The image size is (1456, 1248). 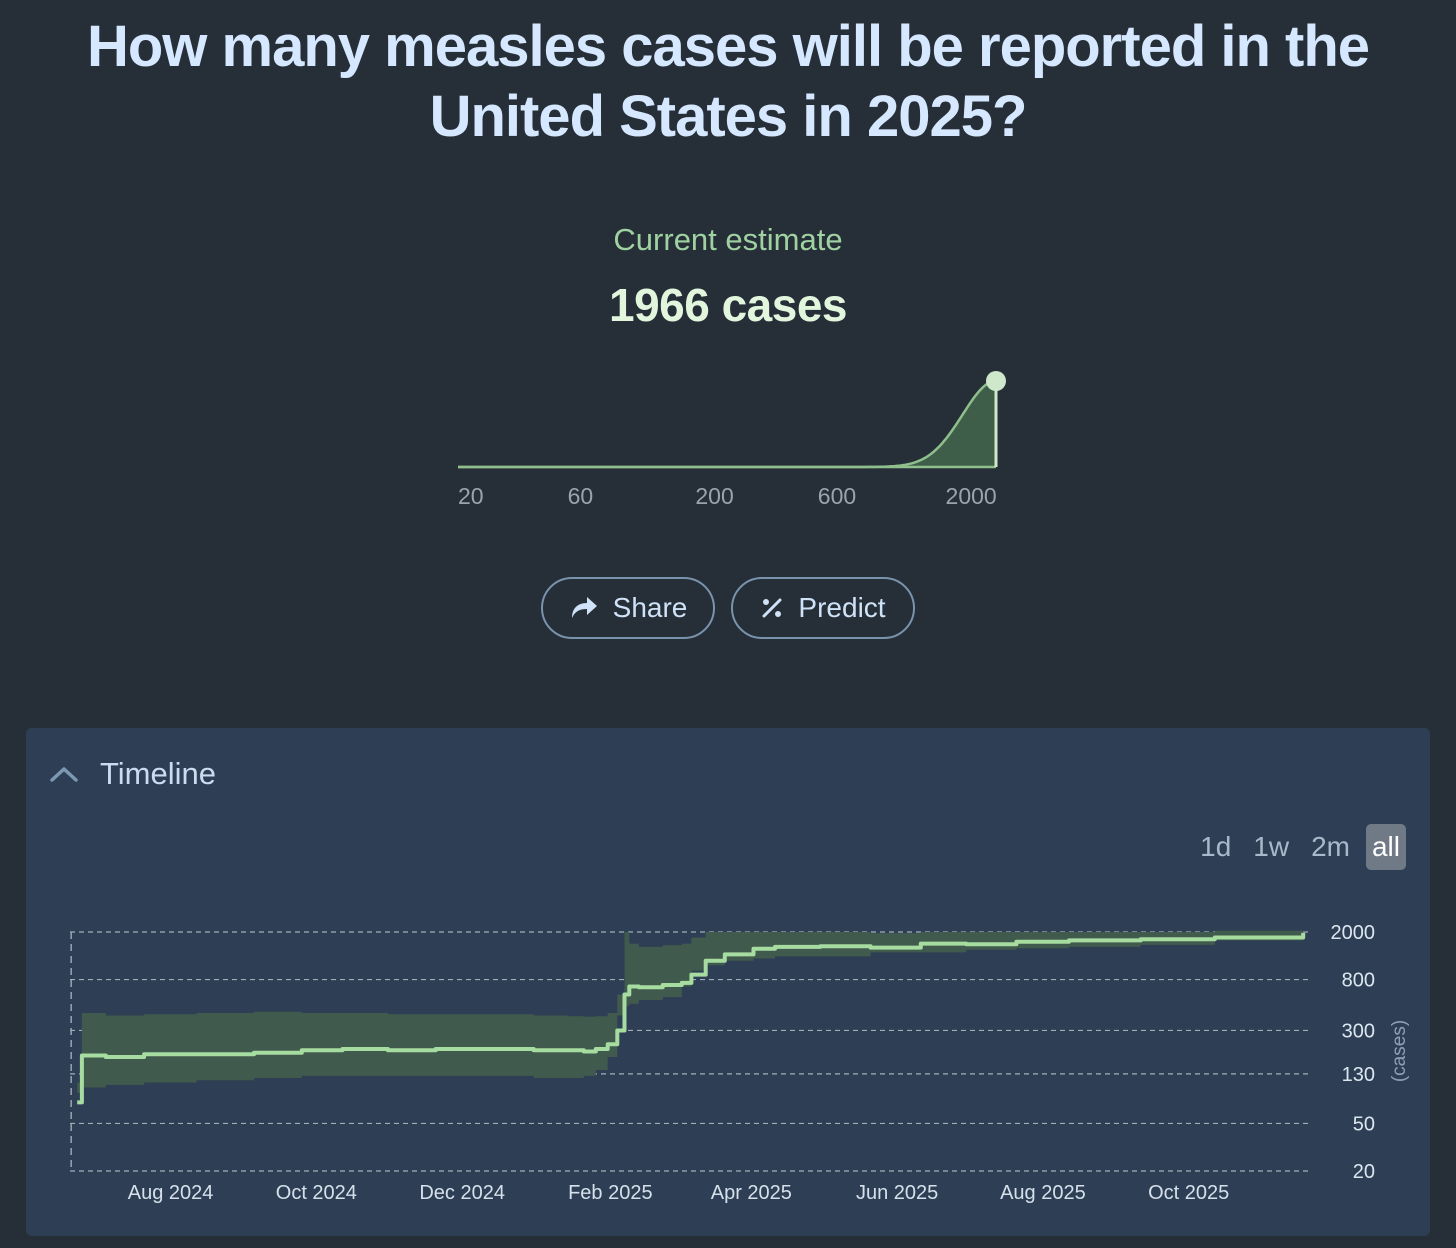 What do you see at coordinates (1353, 933) in the screenshot?
I see `y-tick-label: 2000` at bounding box center [1353, 933].